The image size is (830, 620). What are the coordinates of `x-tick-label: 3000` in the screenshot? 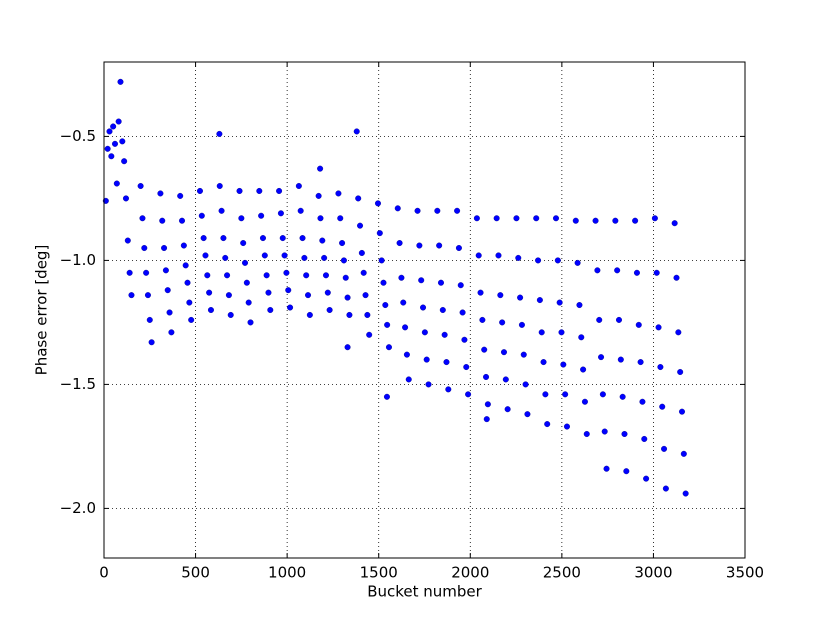 It's located at (653, 573).